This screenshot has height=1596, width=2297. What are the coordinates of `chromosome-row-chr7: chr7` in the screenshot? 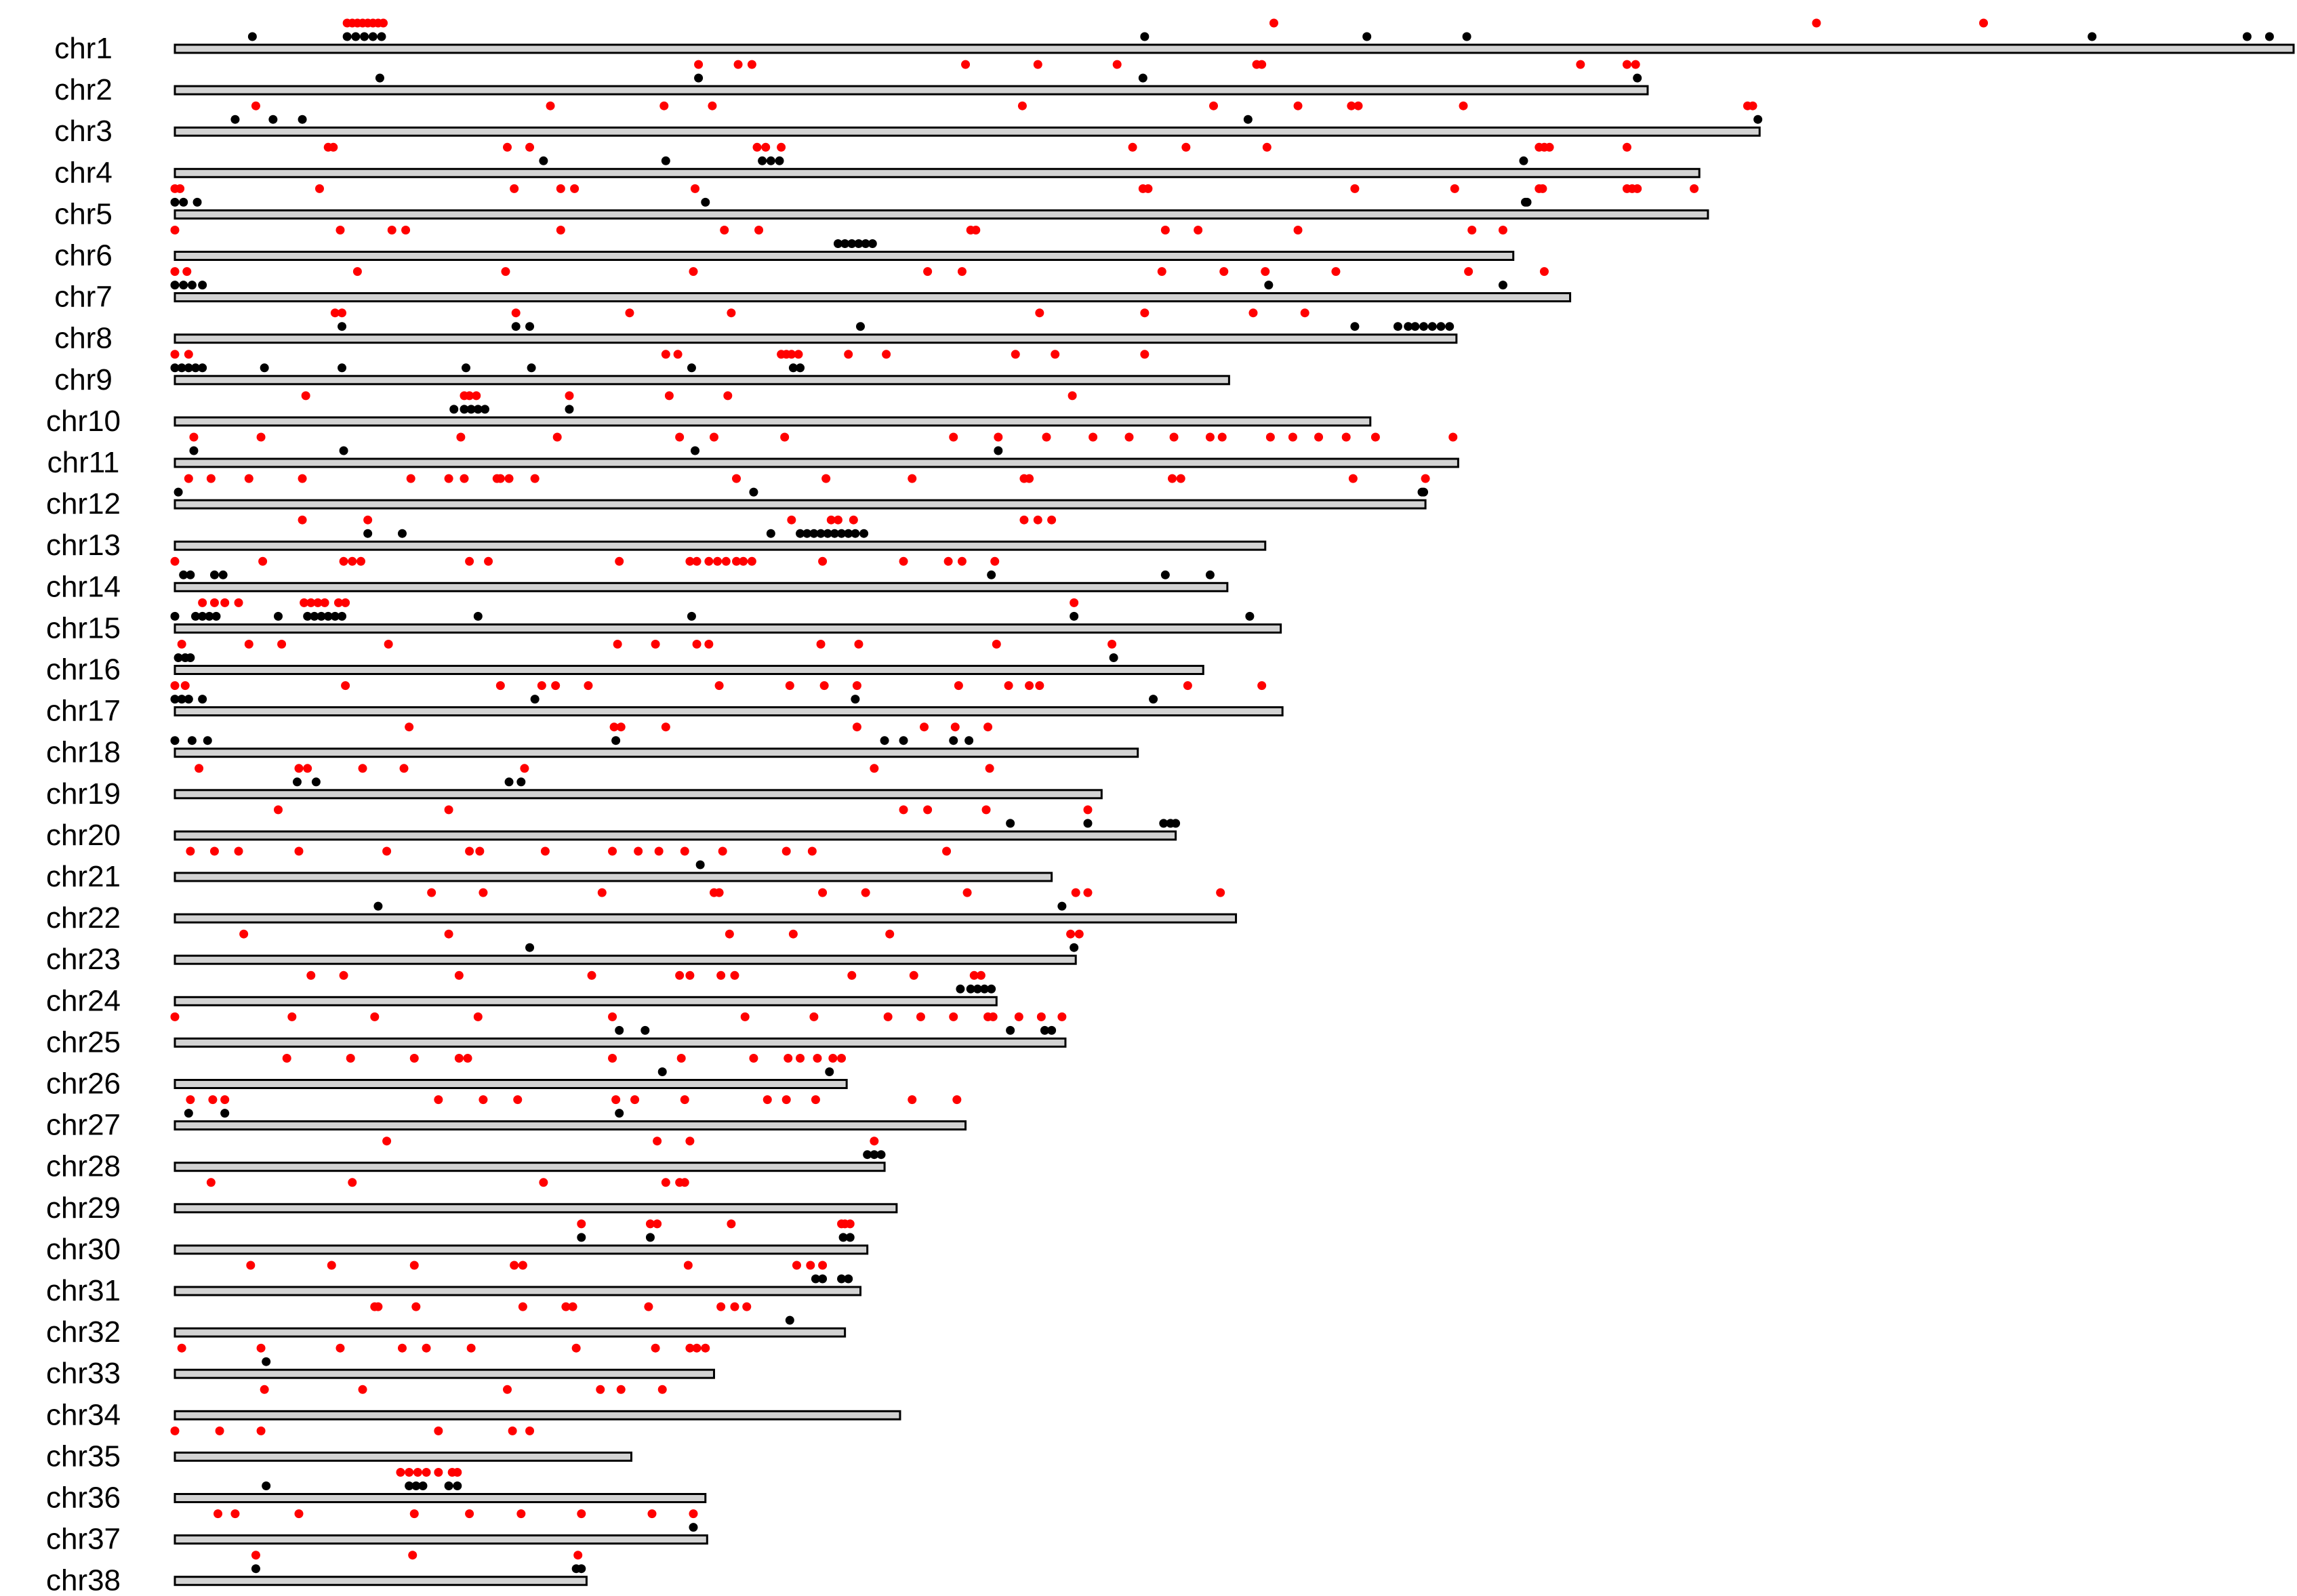 It's located at (813, 290).